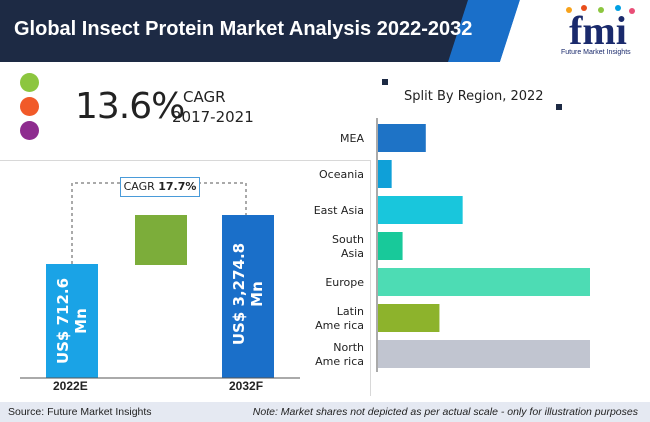  Describe the element at coordinates (139, 186) in the screenshot. I see `cagr-growth-prefix: CAGR` at that location.